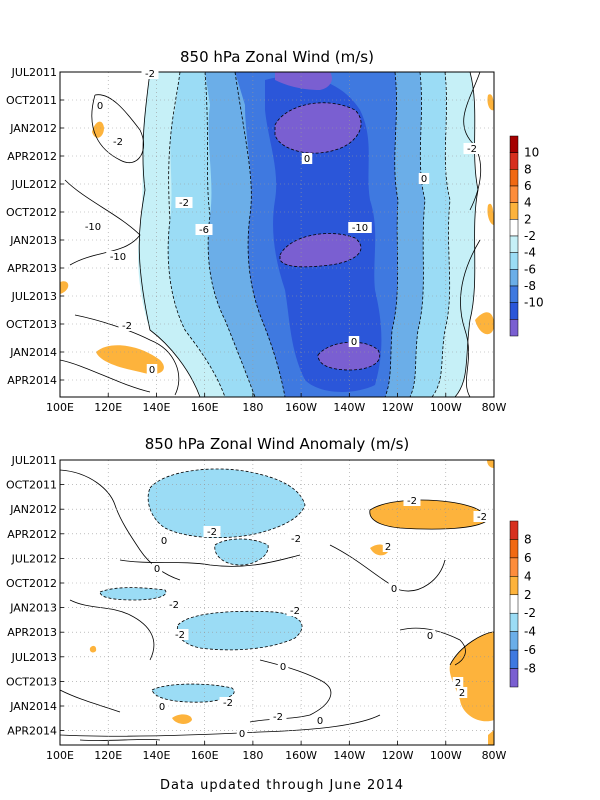 The height and width of the screenshot is (800, 600). Describe the element at coordinates (530, 632) in the screenshot. I see `colorbar-label: -4` at that location.